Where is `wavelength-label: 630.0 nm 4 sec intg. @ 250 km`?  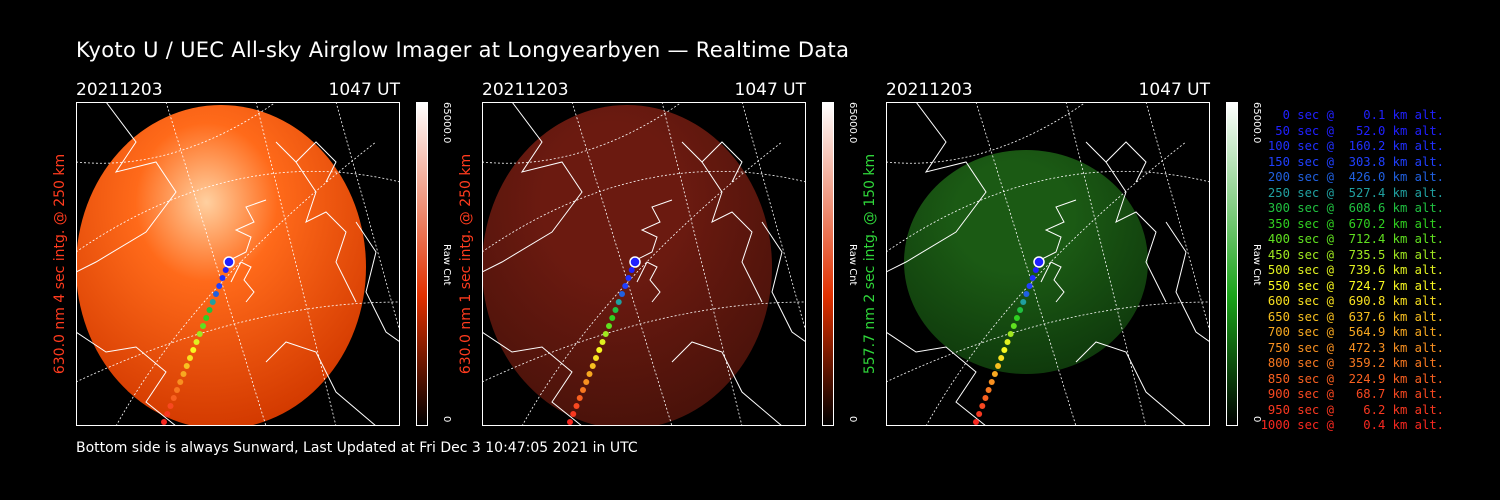
wavelength-label: 630.0 nm 4 sec intg. @ 250 km is located at coordinates (60, 264).